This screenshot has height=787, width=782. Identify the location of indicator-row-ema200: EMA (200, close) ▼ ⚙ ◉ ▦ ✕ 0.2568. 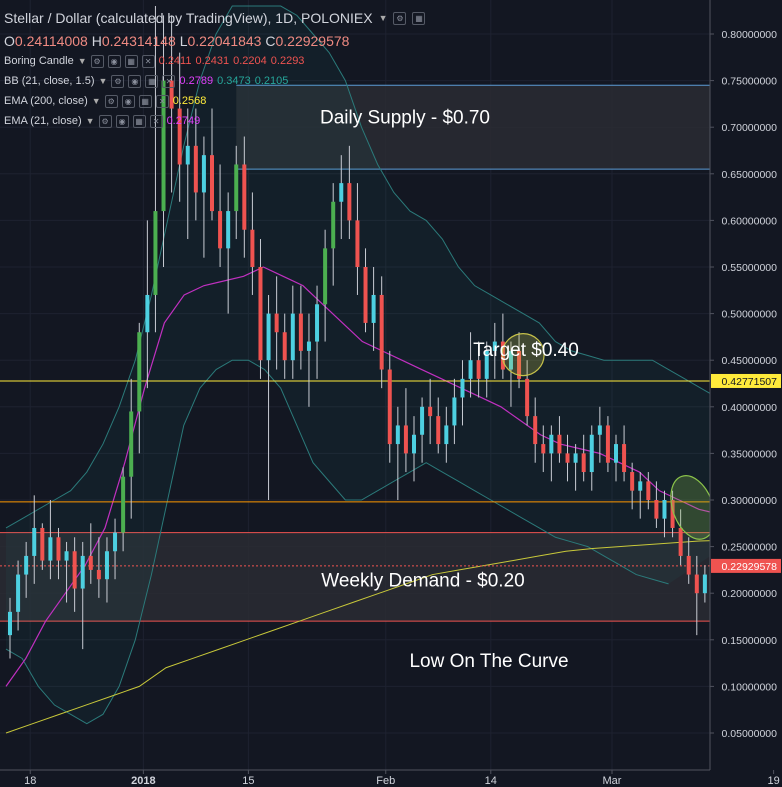
(105, 101).